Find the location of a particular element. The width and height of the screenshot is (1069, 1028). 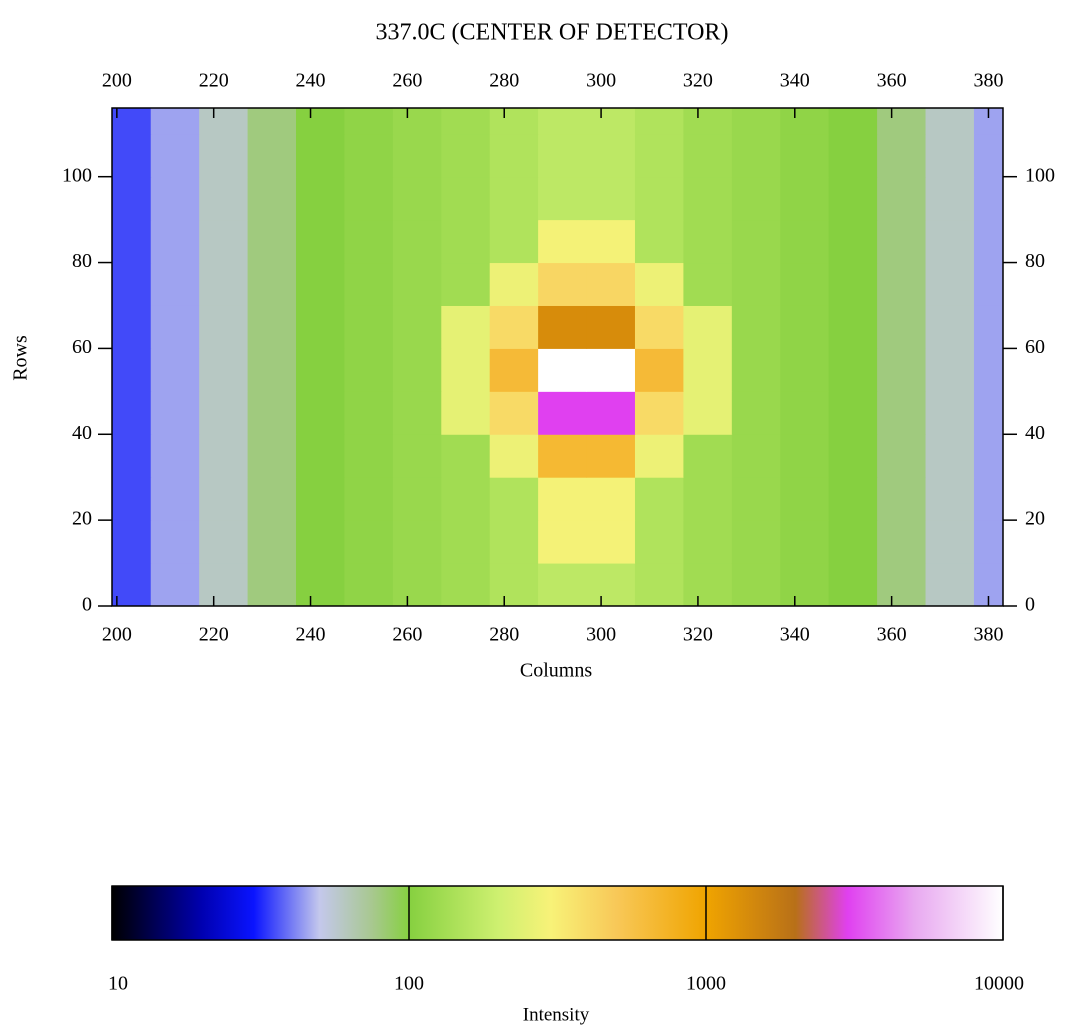

y-tick-label-right: 20 is located at coordinates (1035, 519).